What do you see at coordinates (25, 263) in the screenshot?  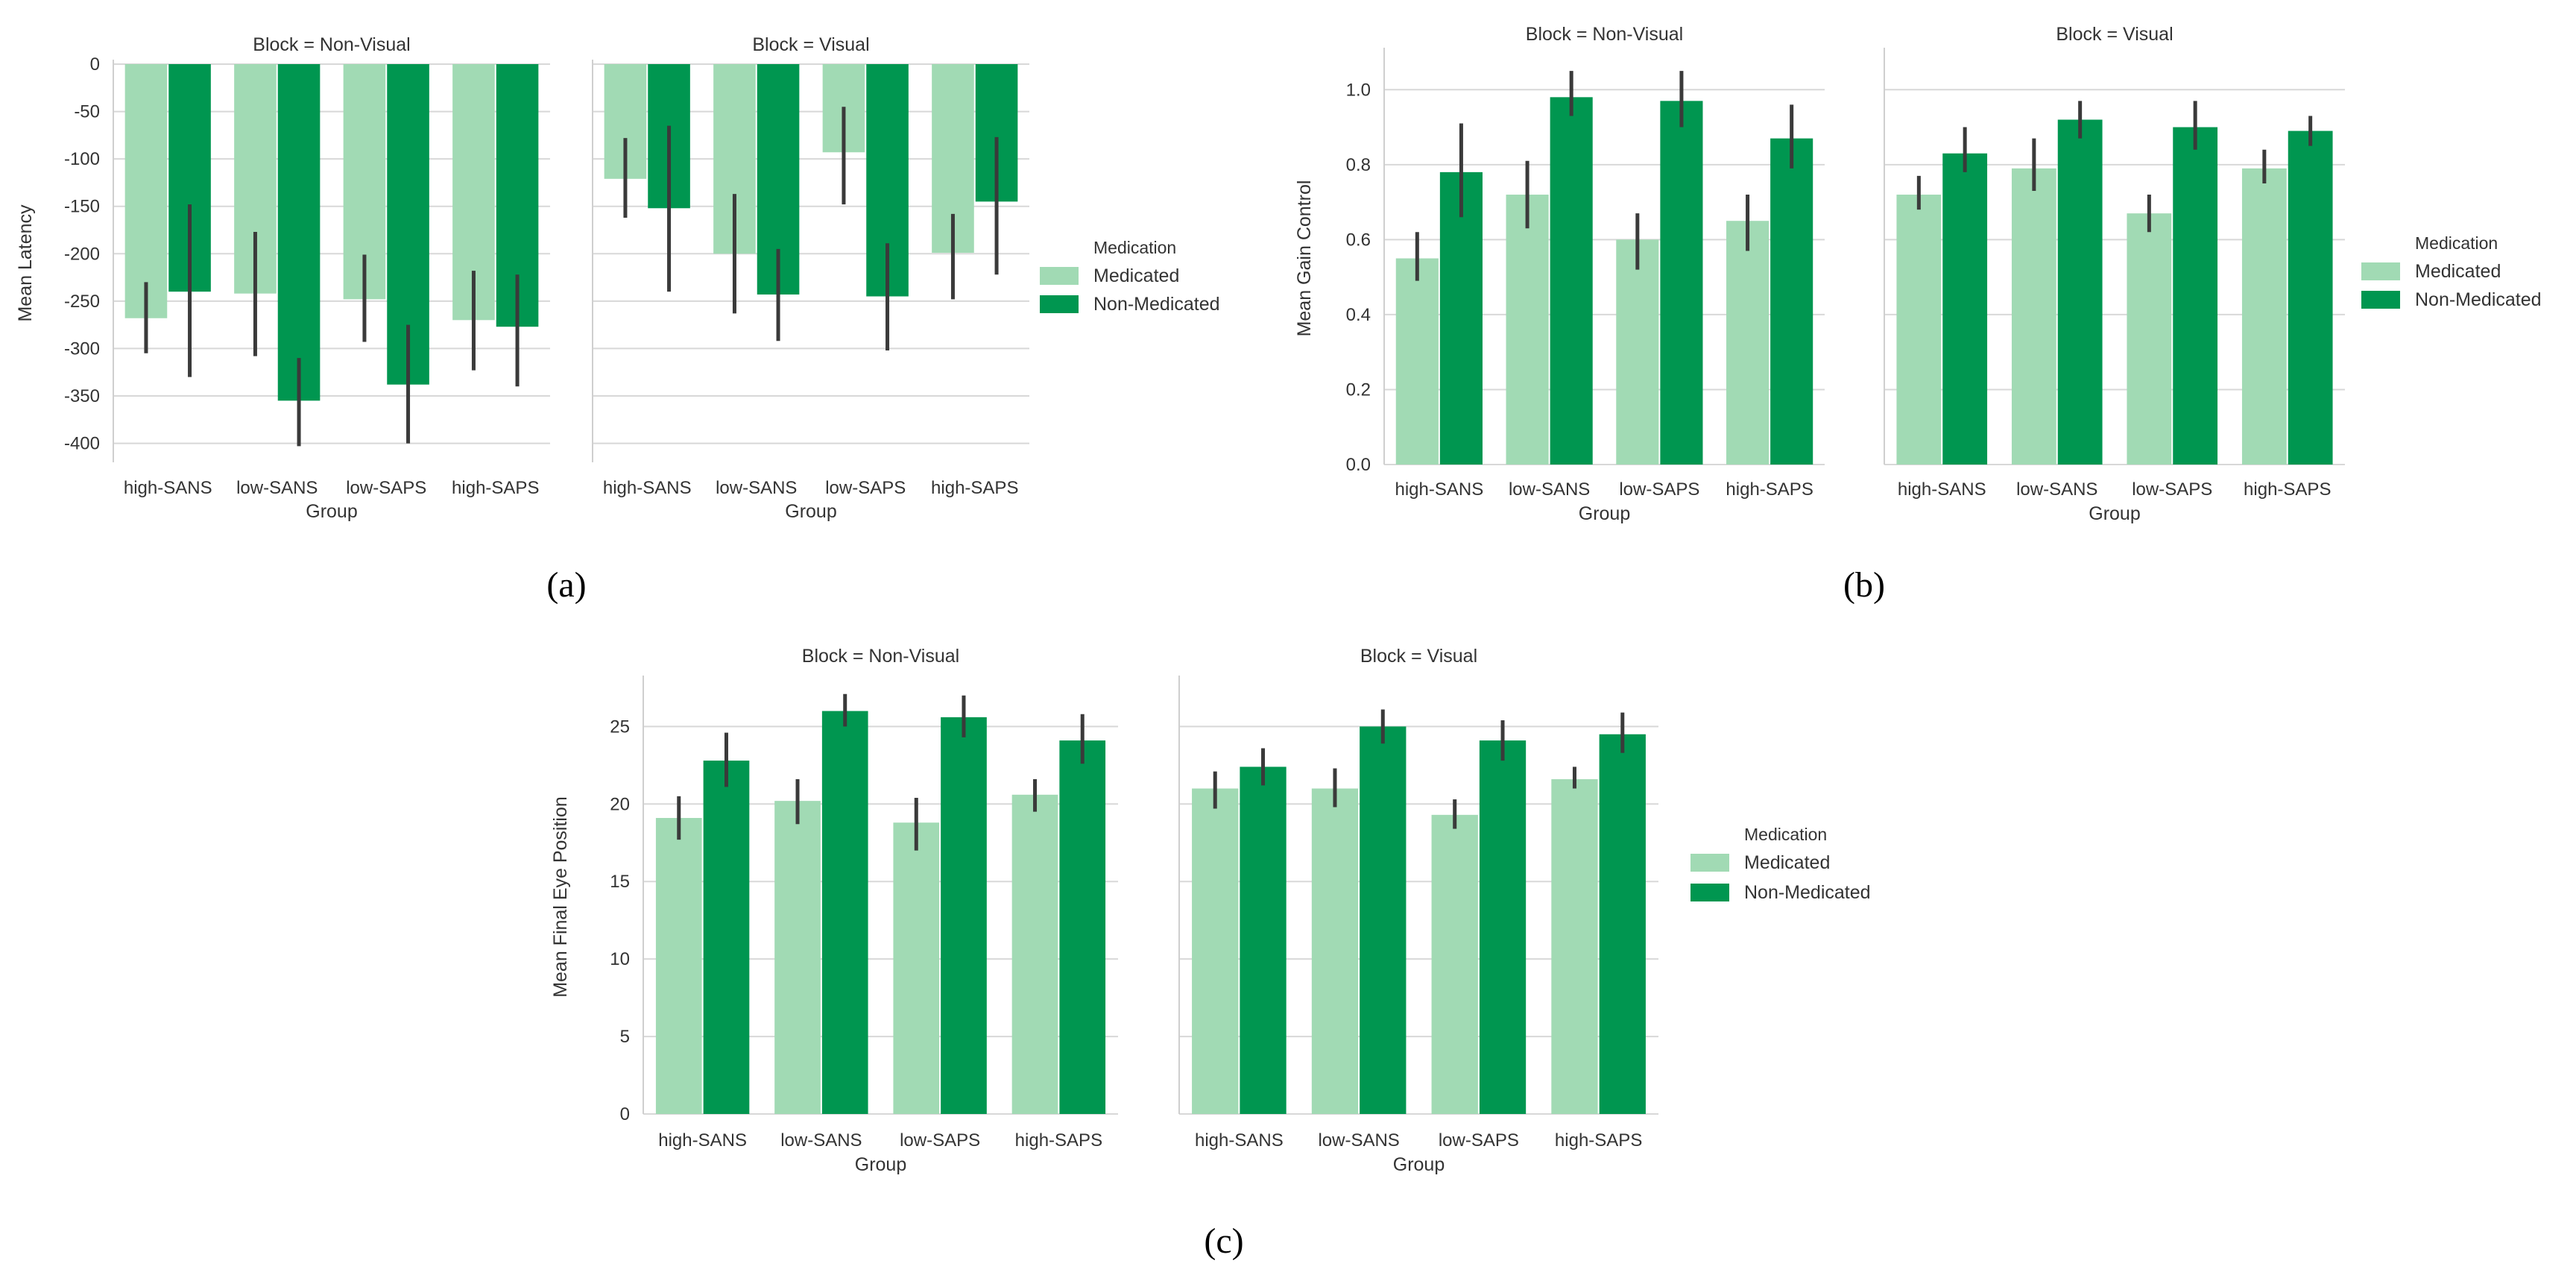 I see `y-axis-label: Mean Latency` at bounding box center [25, 263].